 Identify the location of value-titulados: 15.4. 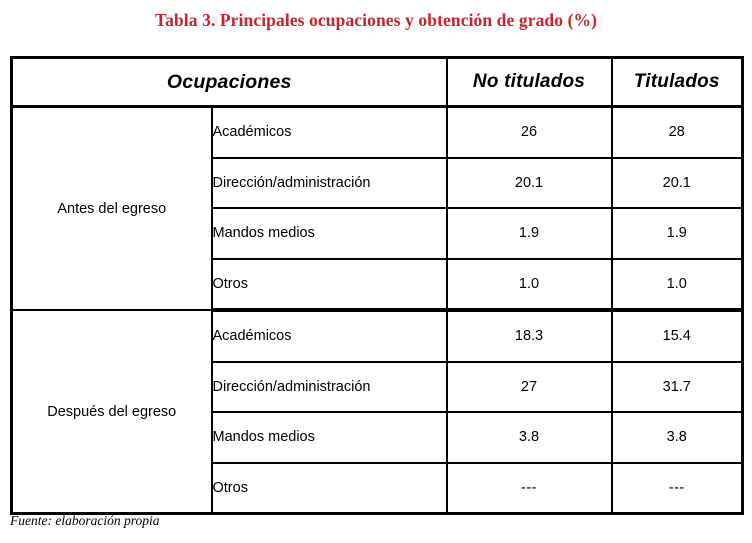
(677, 336).